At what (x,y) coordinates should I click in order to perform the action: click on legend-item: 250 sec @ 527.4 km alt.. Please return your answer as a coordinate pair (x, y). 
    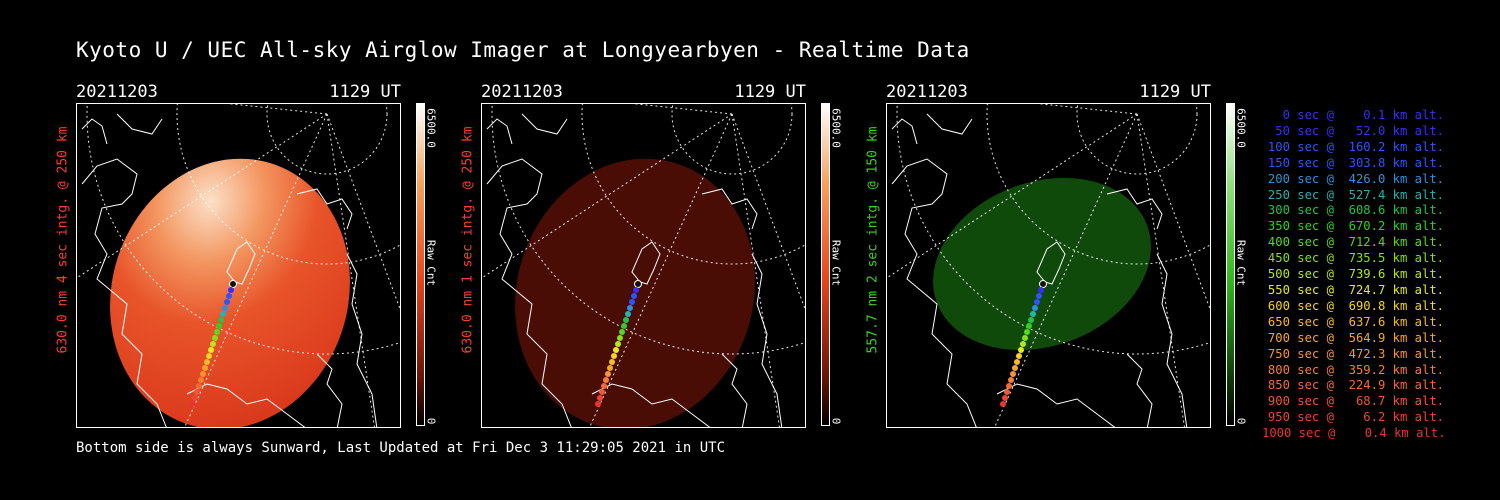
    Looking at the image, I should click on (1355, 194).